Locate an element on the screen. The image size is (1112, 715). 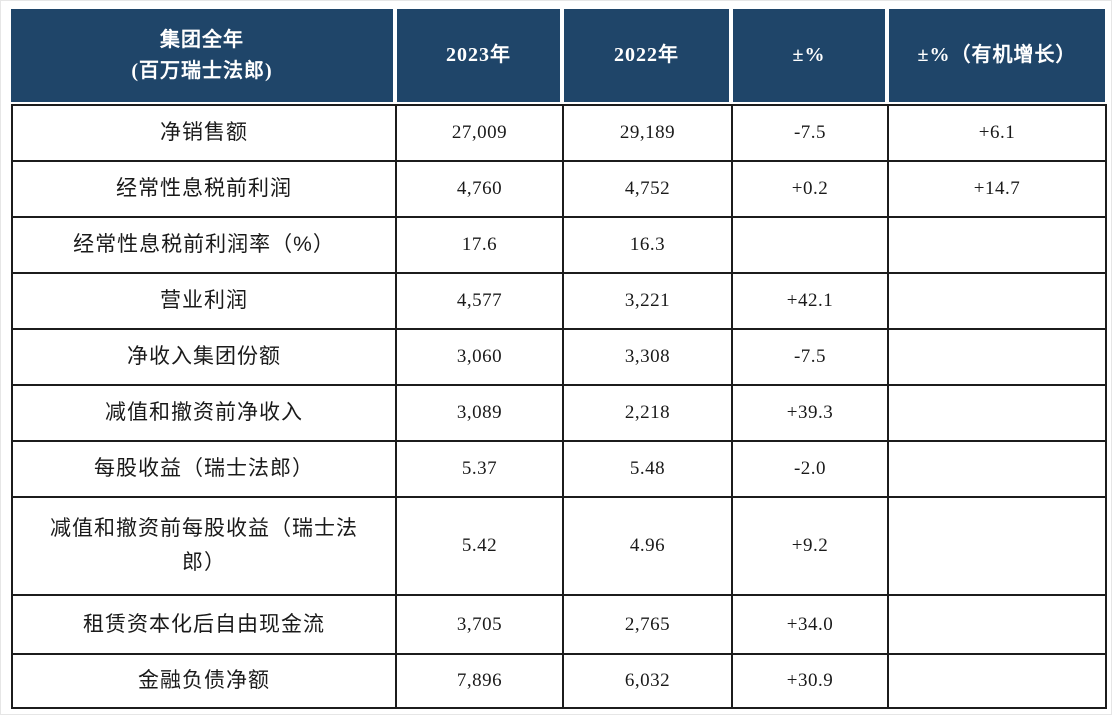
table-row: 租赁资本化后自由现金流 3,705 2,765 +34.0 is located at coordinates (559, 624).